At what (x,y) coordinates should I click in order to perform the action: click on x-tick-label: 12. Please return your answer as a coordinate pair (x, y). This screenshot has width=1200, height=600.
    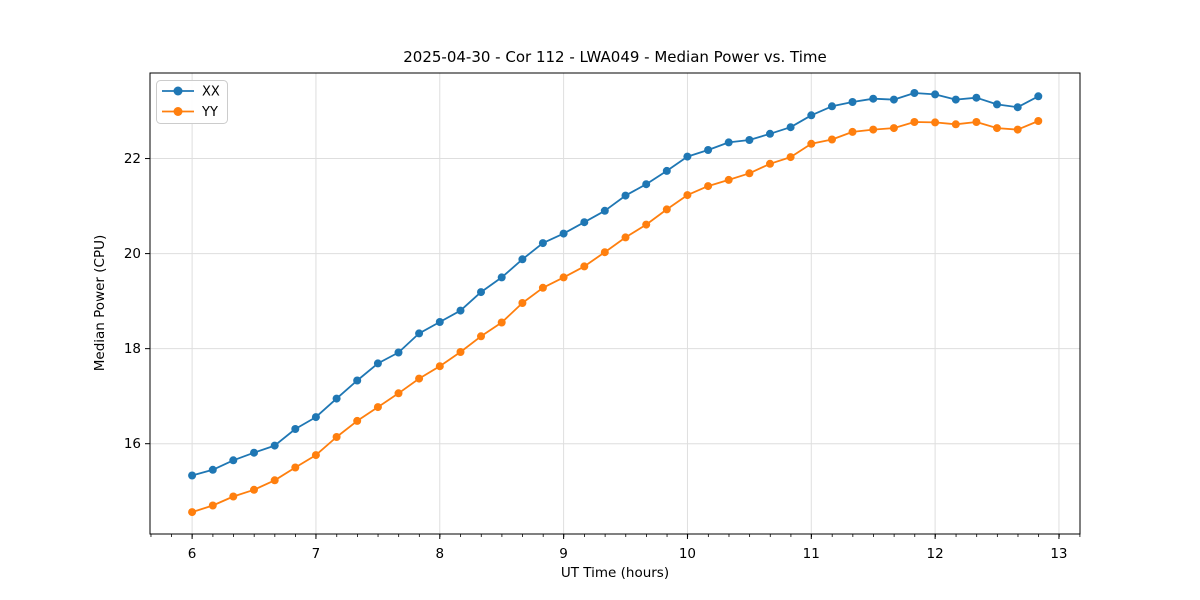
    Looking at the image, I should click on (935, 554).